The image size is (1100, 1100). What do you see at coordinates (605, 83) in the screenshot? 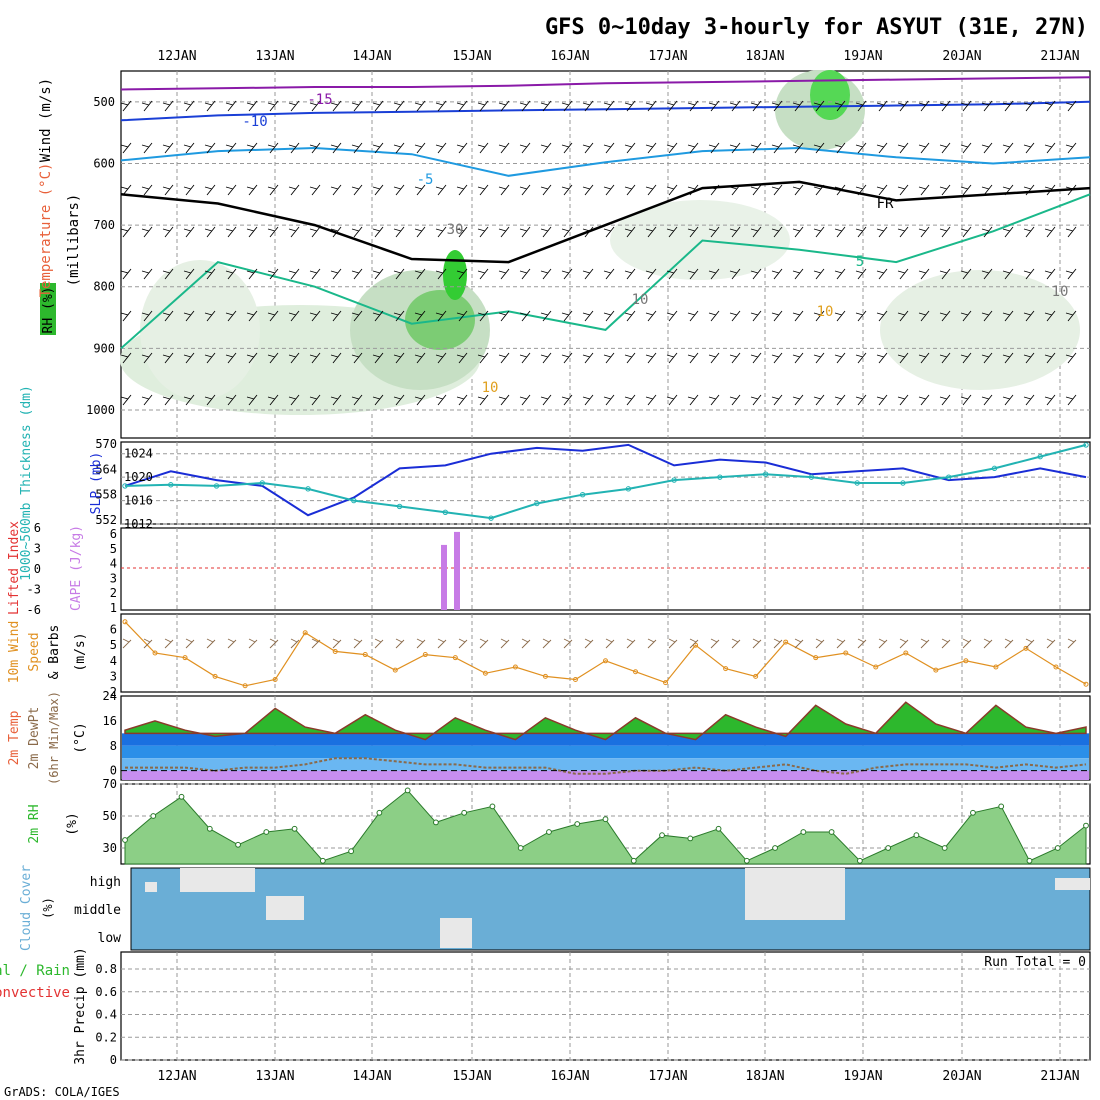
I see `isotherm-line` at bounding box center [605, 83].